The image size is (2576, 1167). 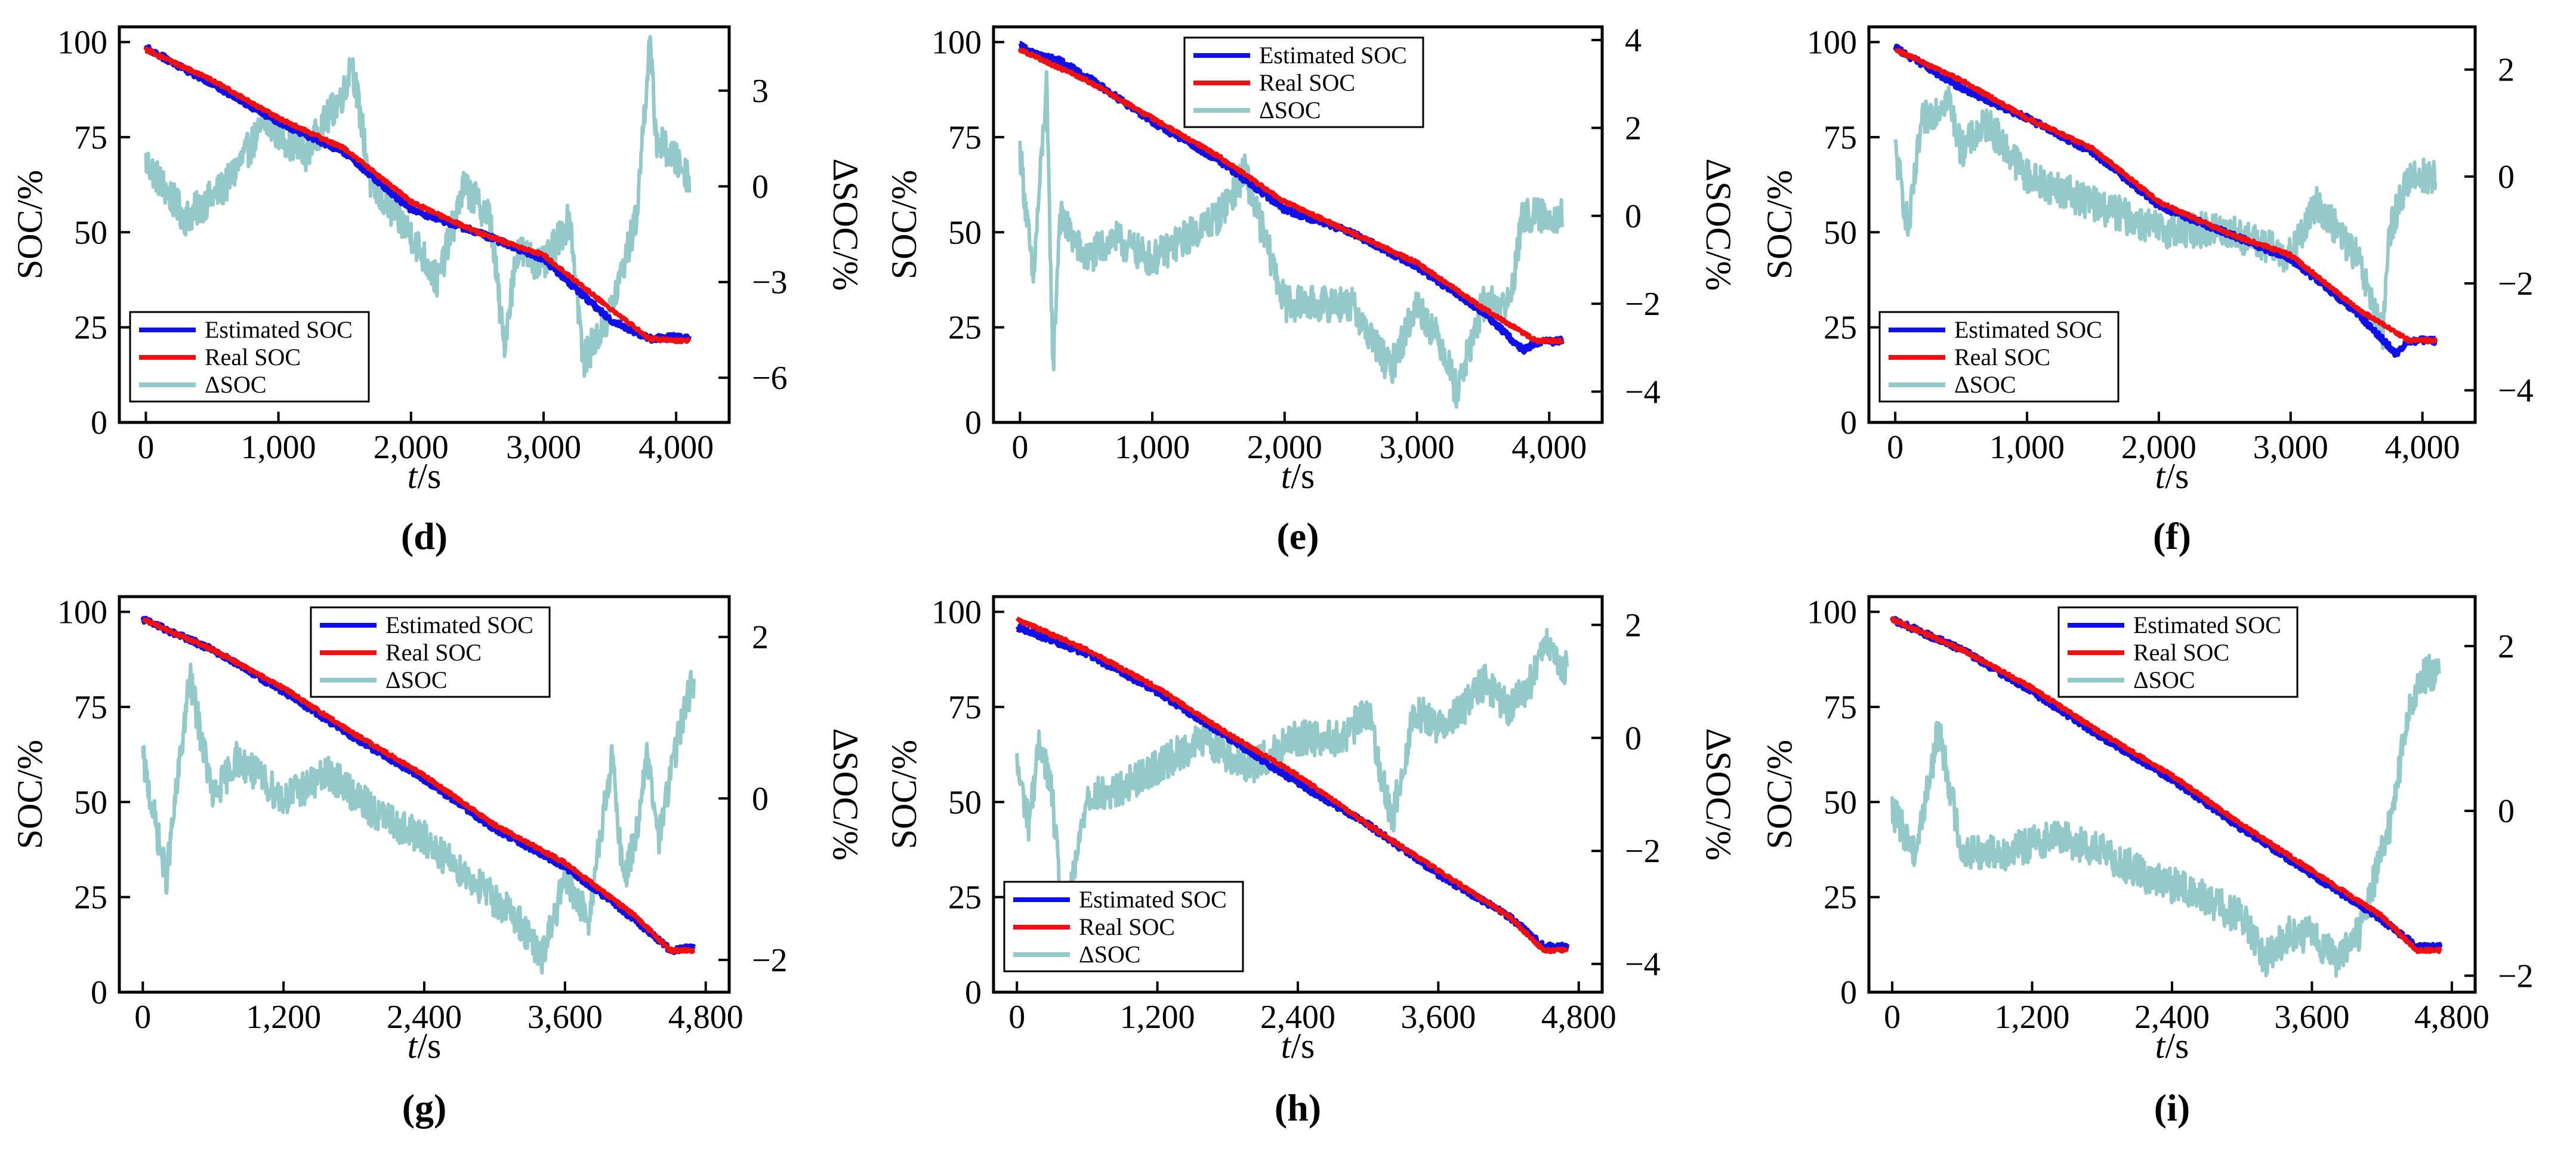 I want to click on x-tick-label: 4,000, so click(x=676, y=447).